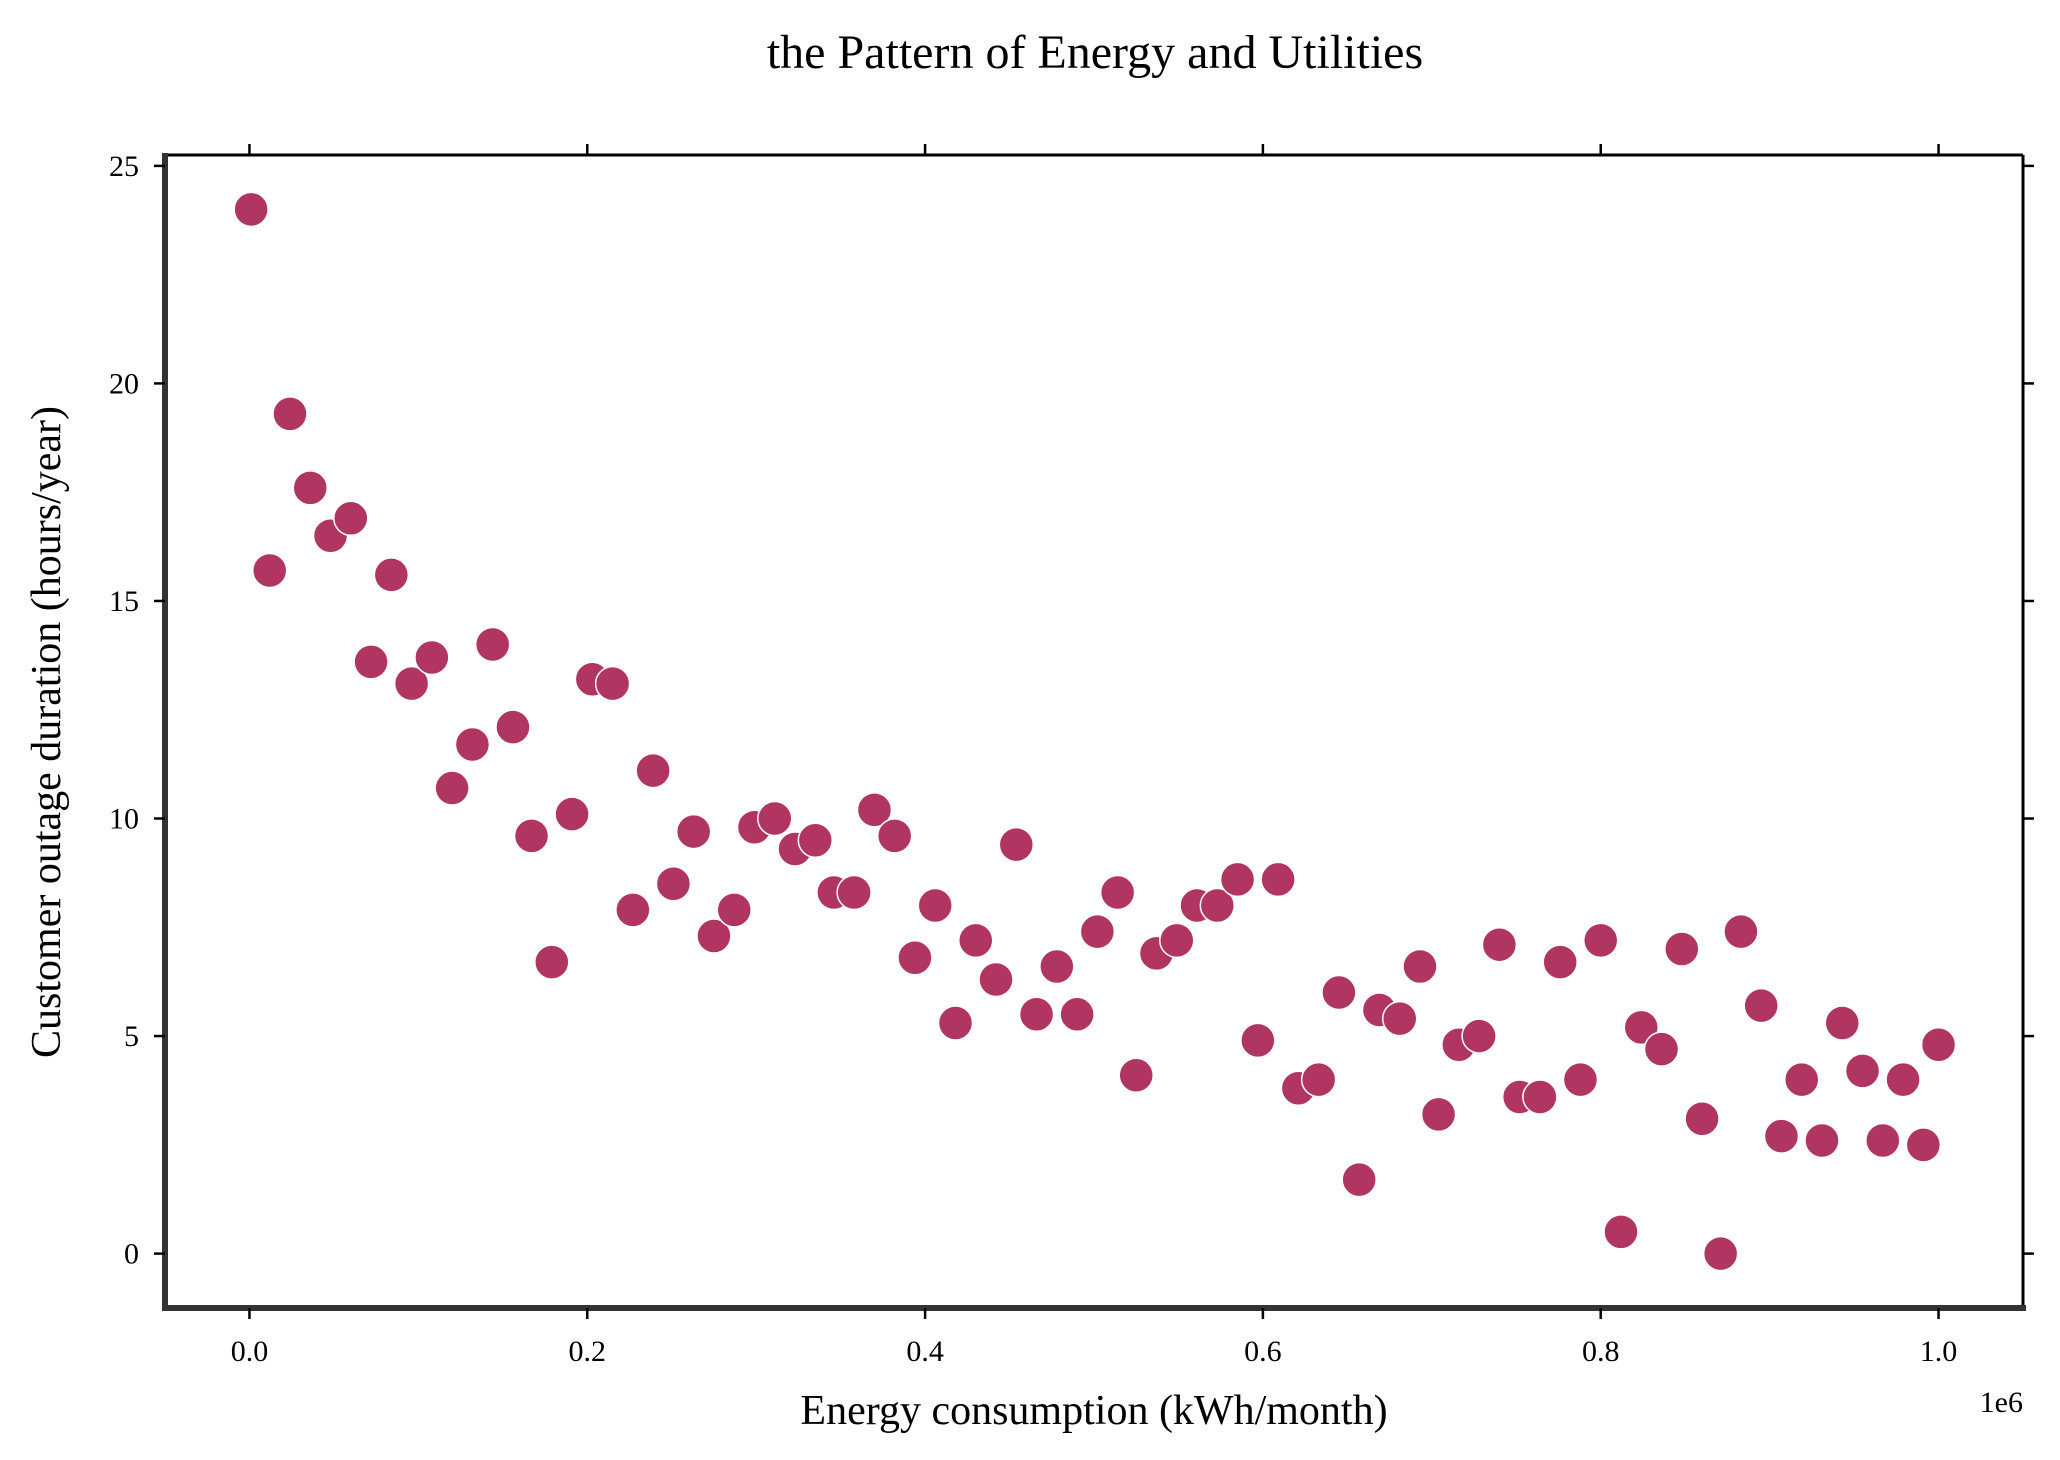 This screenshot has width=2060, height=1460. I want to click on y-tick-label: 5, so click(131, 1036).